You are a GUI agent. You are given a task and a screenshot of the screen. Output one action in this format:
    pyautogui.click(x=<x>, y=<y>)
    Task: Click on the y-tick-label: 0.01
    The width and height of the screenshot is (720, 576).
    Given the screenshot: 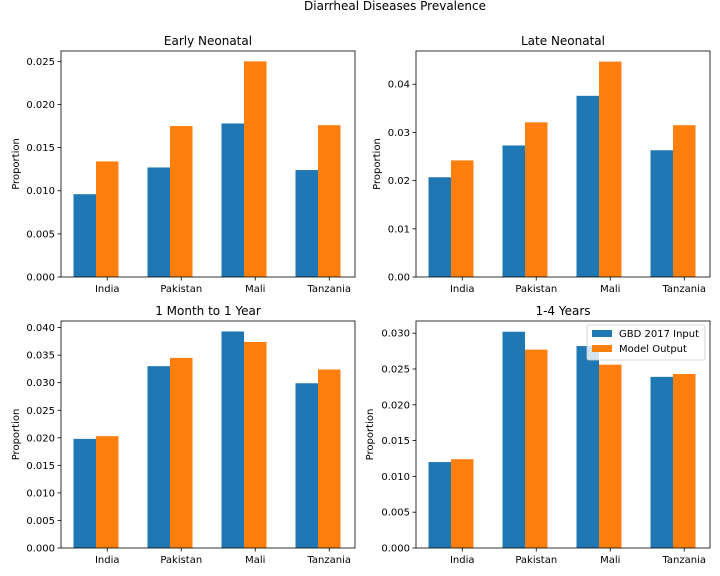 What is the action you would take?
    pyautogui.click(x=399, y=229)
    